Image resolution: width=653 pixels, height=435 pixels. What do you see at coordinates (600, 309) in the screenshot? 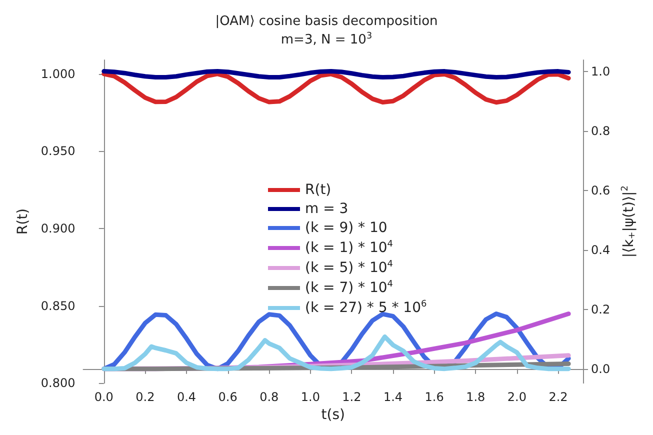
I see `y2-tick-label: 0.2` at bounding box center [600, 309].